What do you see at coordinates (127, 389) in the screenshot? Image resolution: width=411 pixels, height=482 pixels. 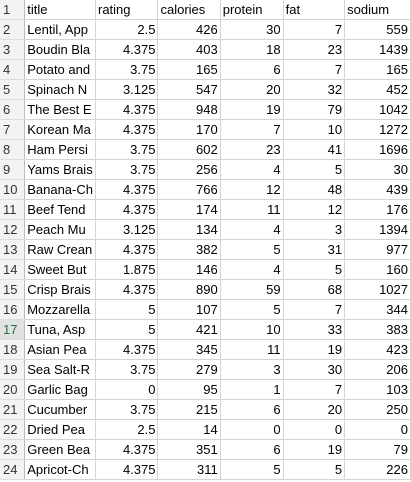 I see `cell-rating: 0` at bounding box center [127, 389].